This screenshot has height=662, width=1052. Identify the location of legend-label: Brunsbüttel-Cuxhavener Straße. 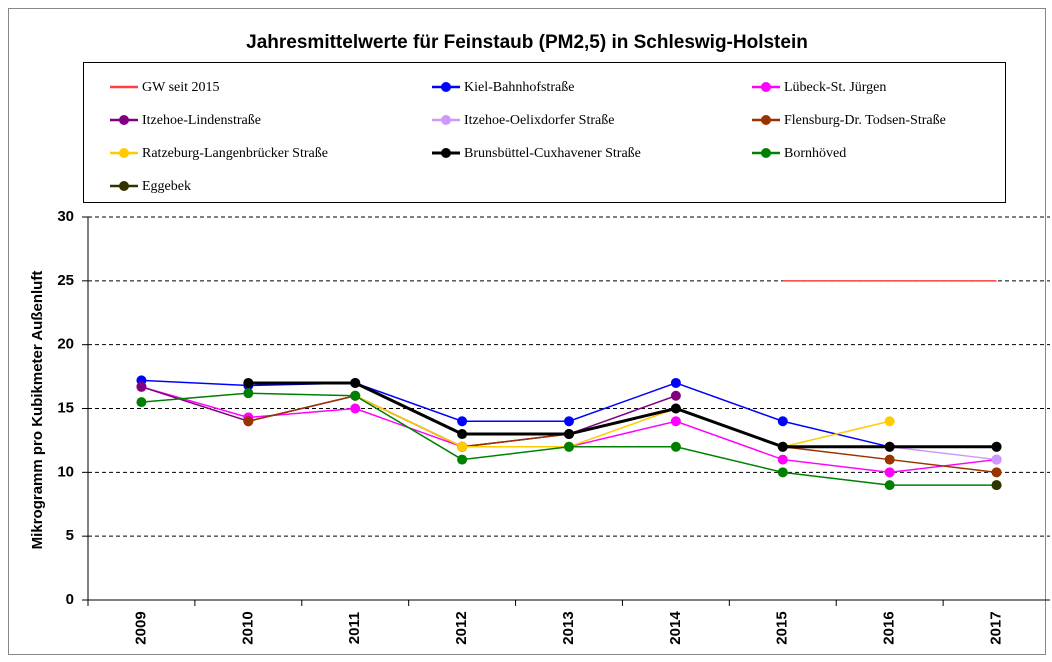
(552, 153).